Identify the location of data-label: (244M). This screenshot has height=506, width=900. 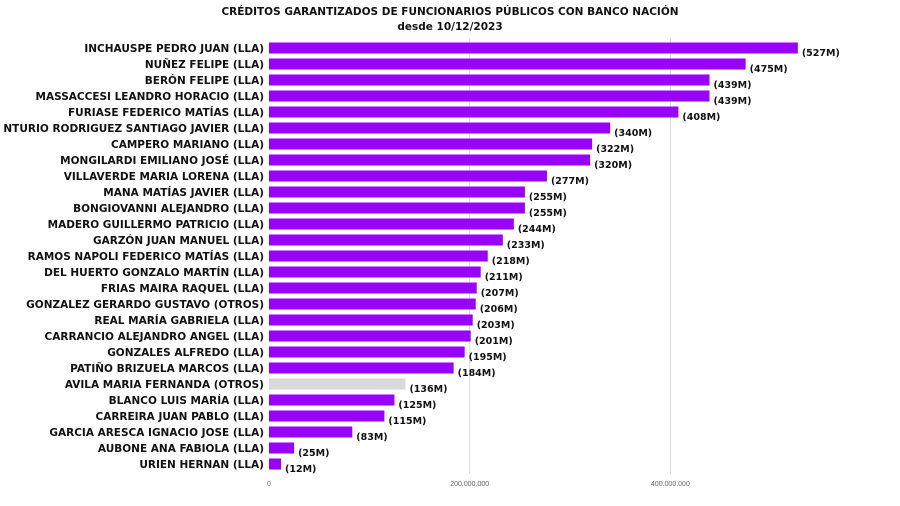
(537, 229).